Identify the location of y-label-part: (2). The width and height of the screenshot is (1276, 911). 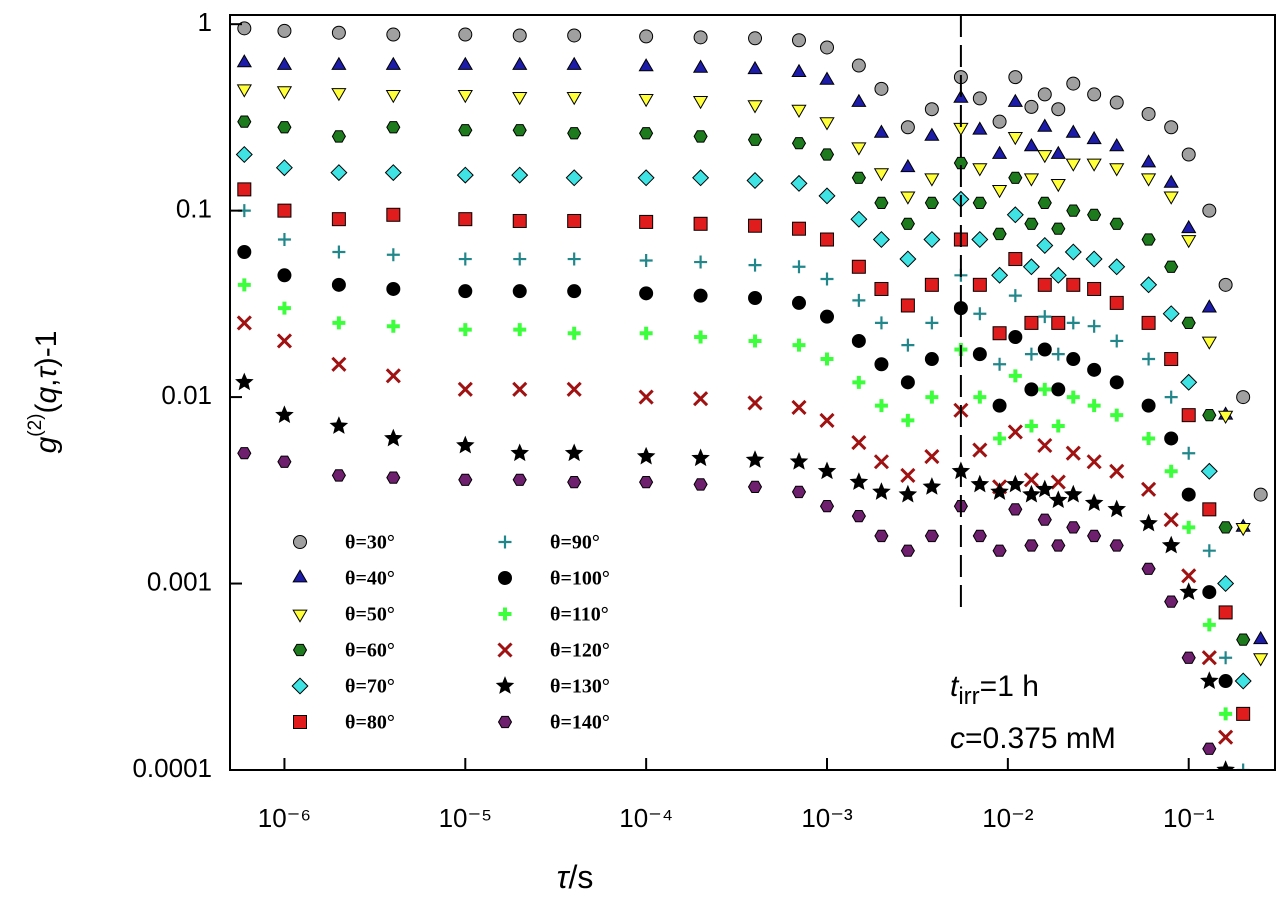
(35, 425).